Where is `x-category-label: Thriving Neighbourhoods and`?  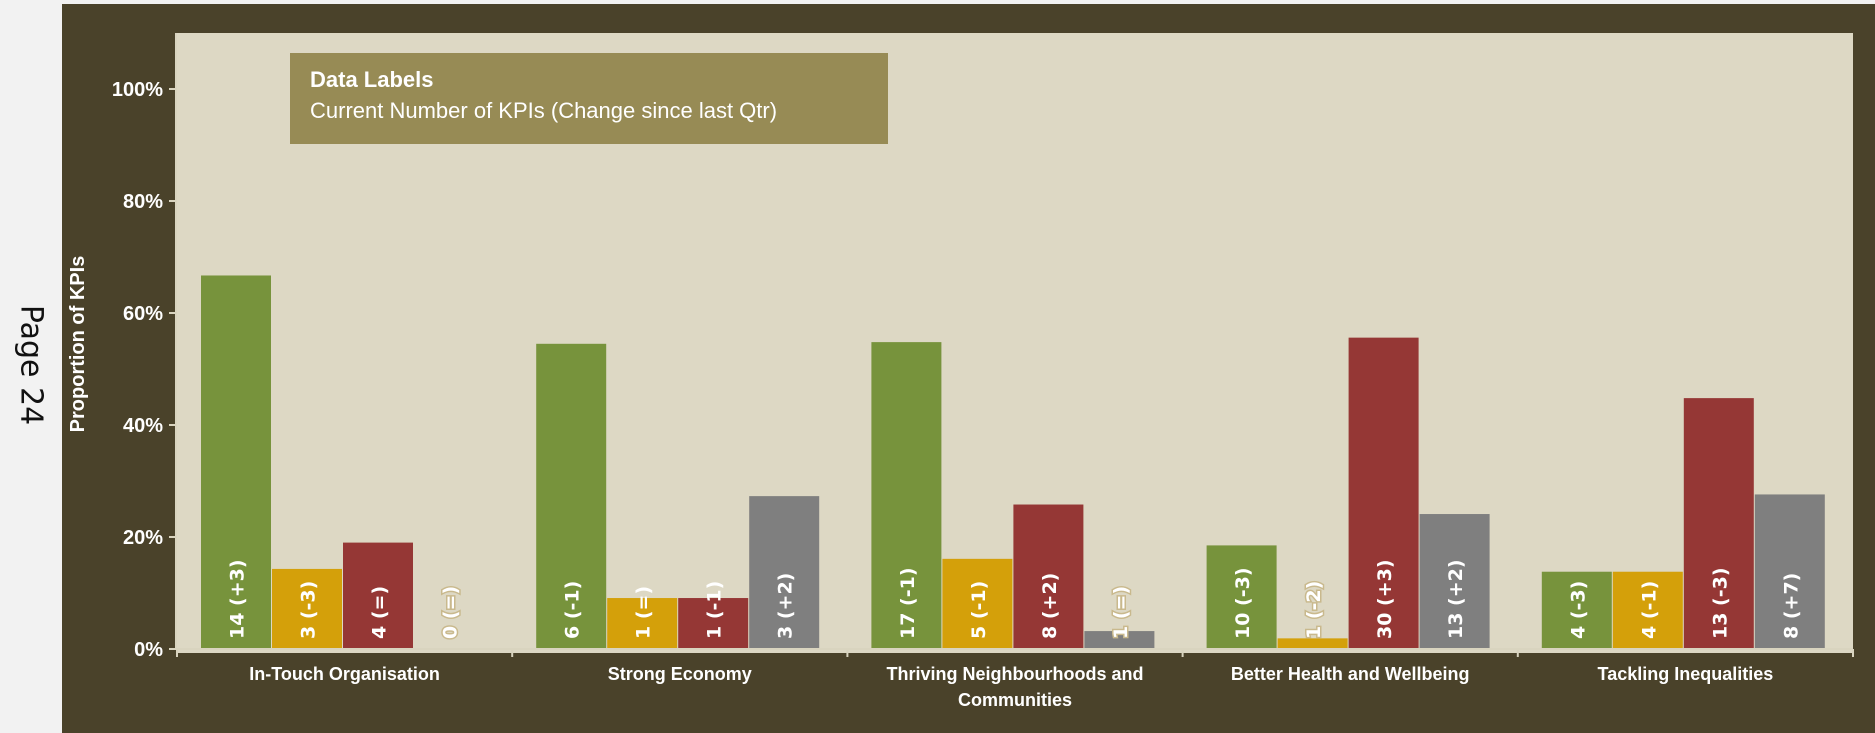 x-category-label: Thriving Neighbourhoods and is located at coordinates (1015, 674).